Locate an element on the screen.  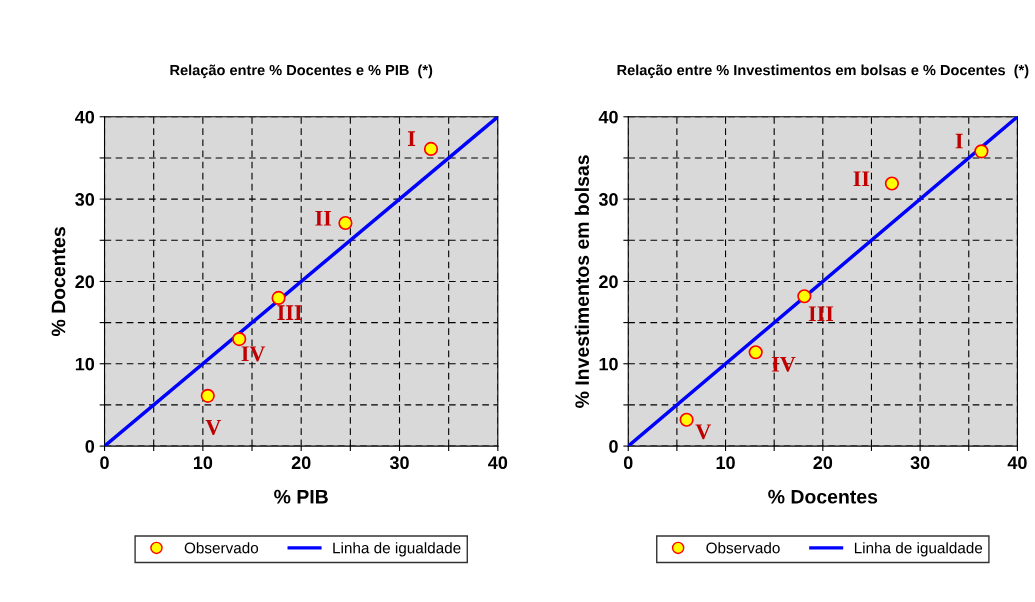
y-axis-title: % Investimentos em bolsas is located at coordinates (582, 281).